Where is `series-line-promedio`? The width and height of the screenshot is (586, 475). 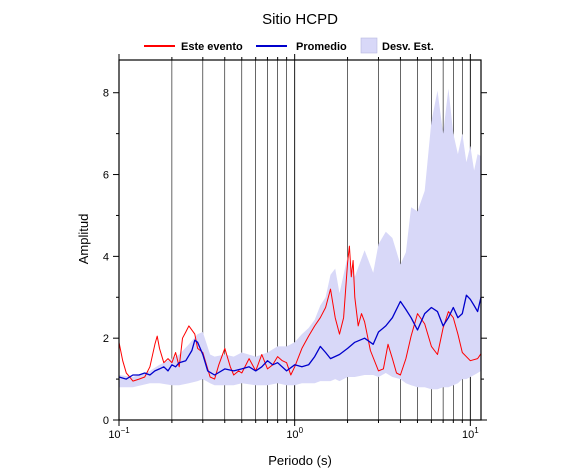
series-line-promedio is located at coordinates (300, 337).